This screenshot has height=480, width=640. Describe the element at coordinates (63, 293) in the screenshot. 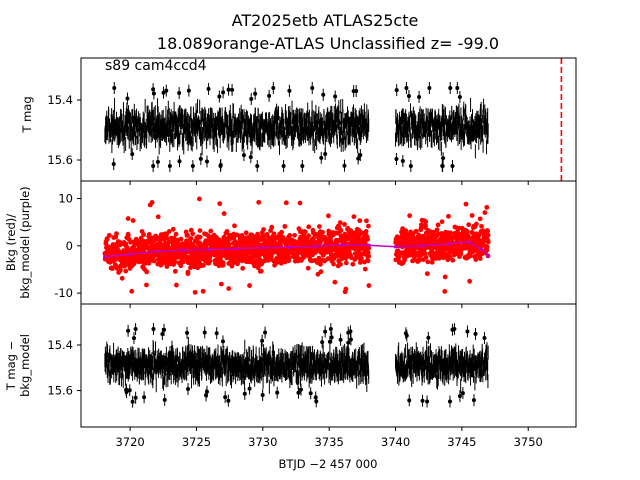

I see `y-tick-label: -10` at that location.